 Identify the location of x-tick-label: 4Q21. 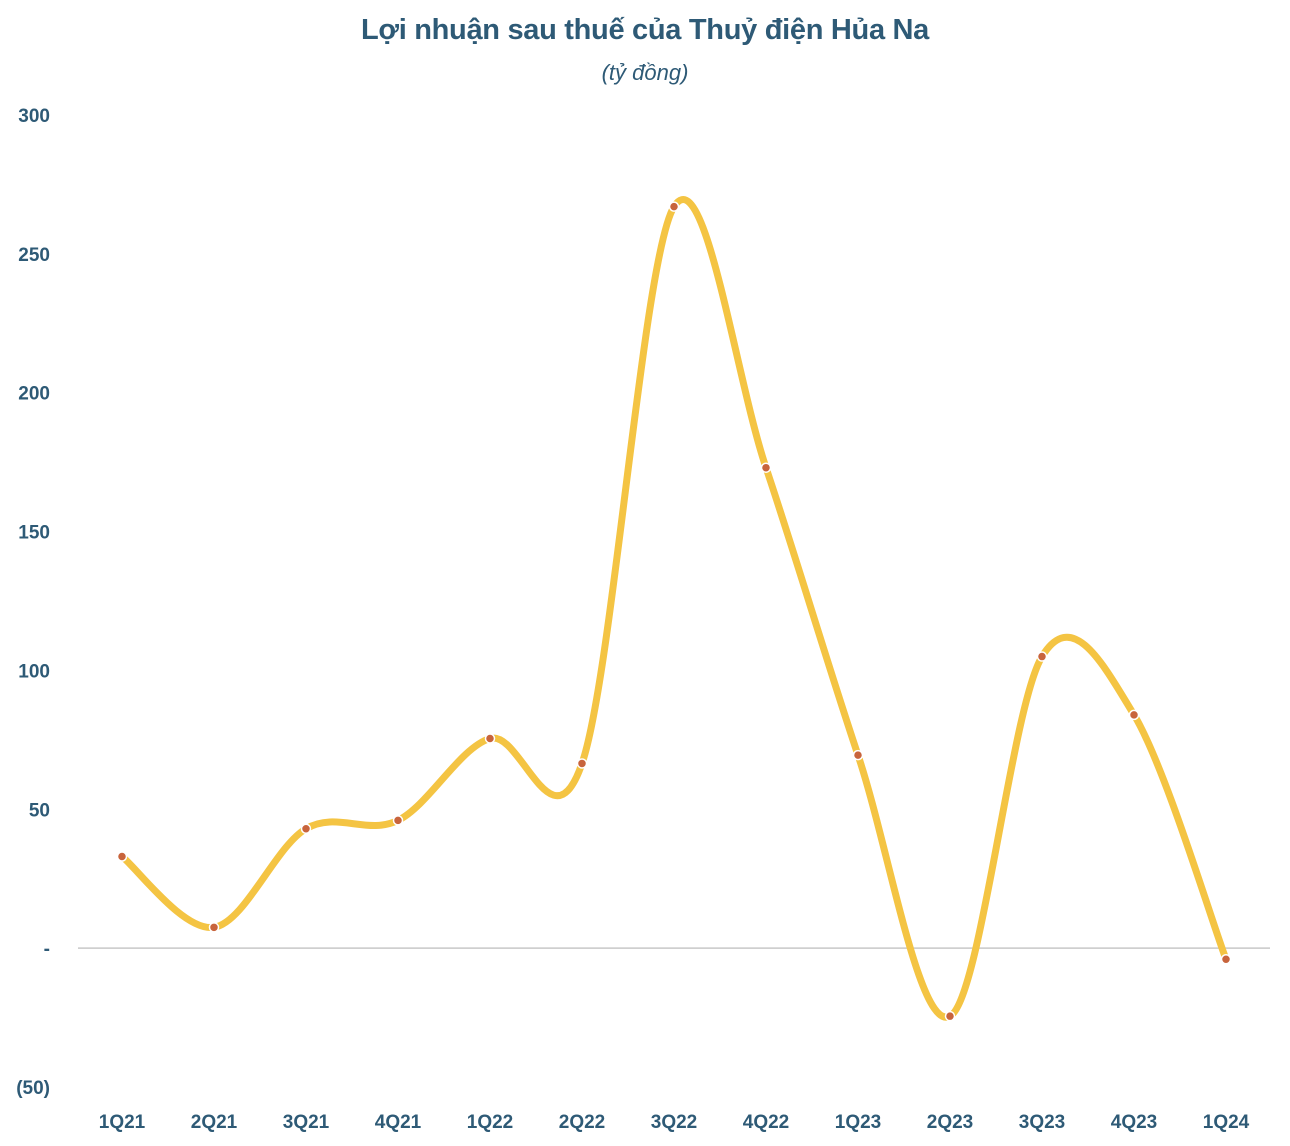
(398, 1122).